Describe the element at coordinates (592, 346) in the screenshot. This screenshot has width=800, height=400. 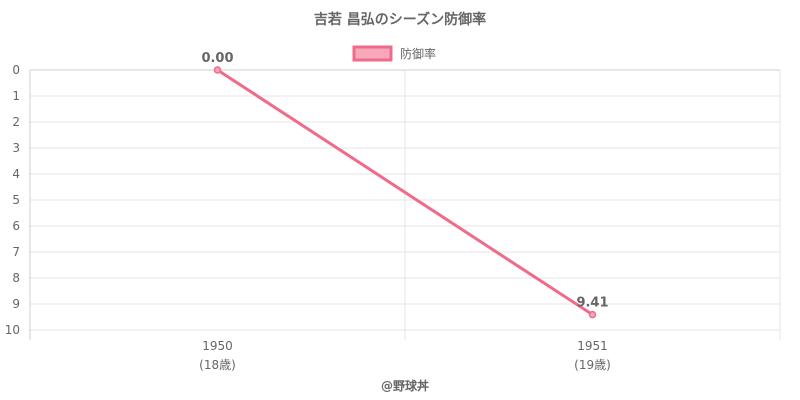
I see `x-tick-label: 1951` at that location.